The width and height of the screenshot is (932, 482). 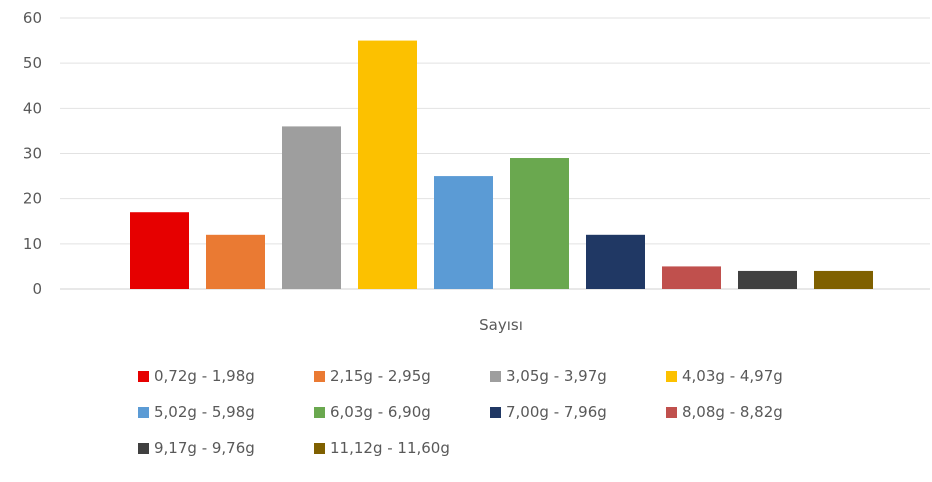 I want to click on legend-item: 3,05g - 3,97g, so click(x=578, y=376).